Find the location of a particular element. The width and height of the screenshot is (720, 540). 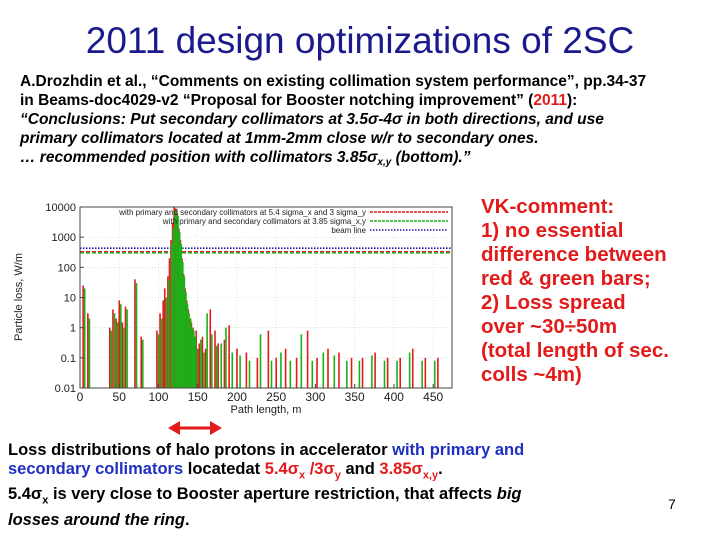

caption-highlight: secondary collimators is located at coordinates (96, 469).